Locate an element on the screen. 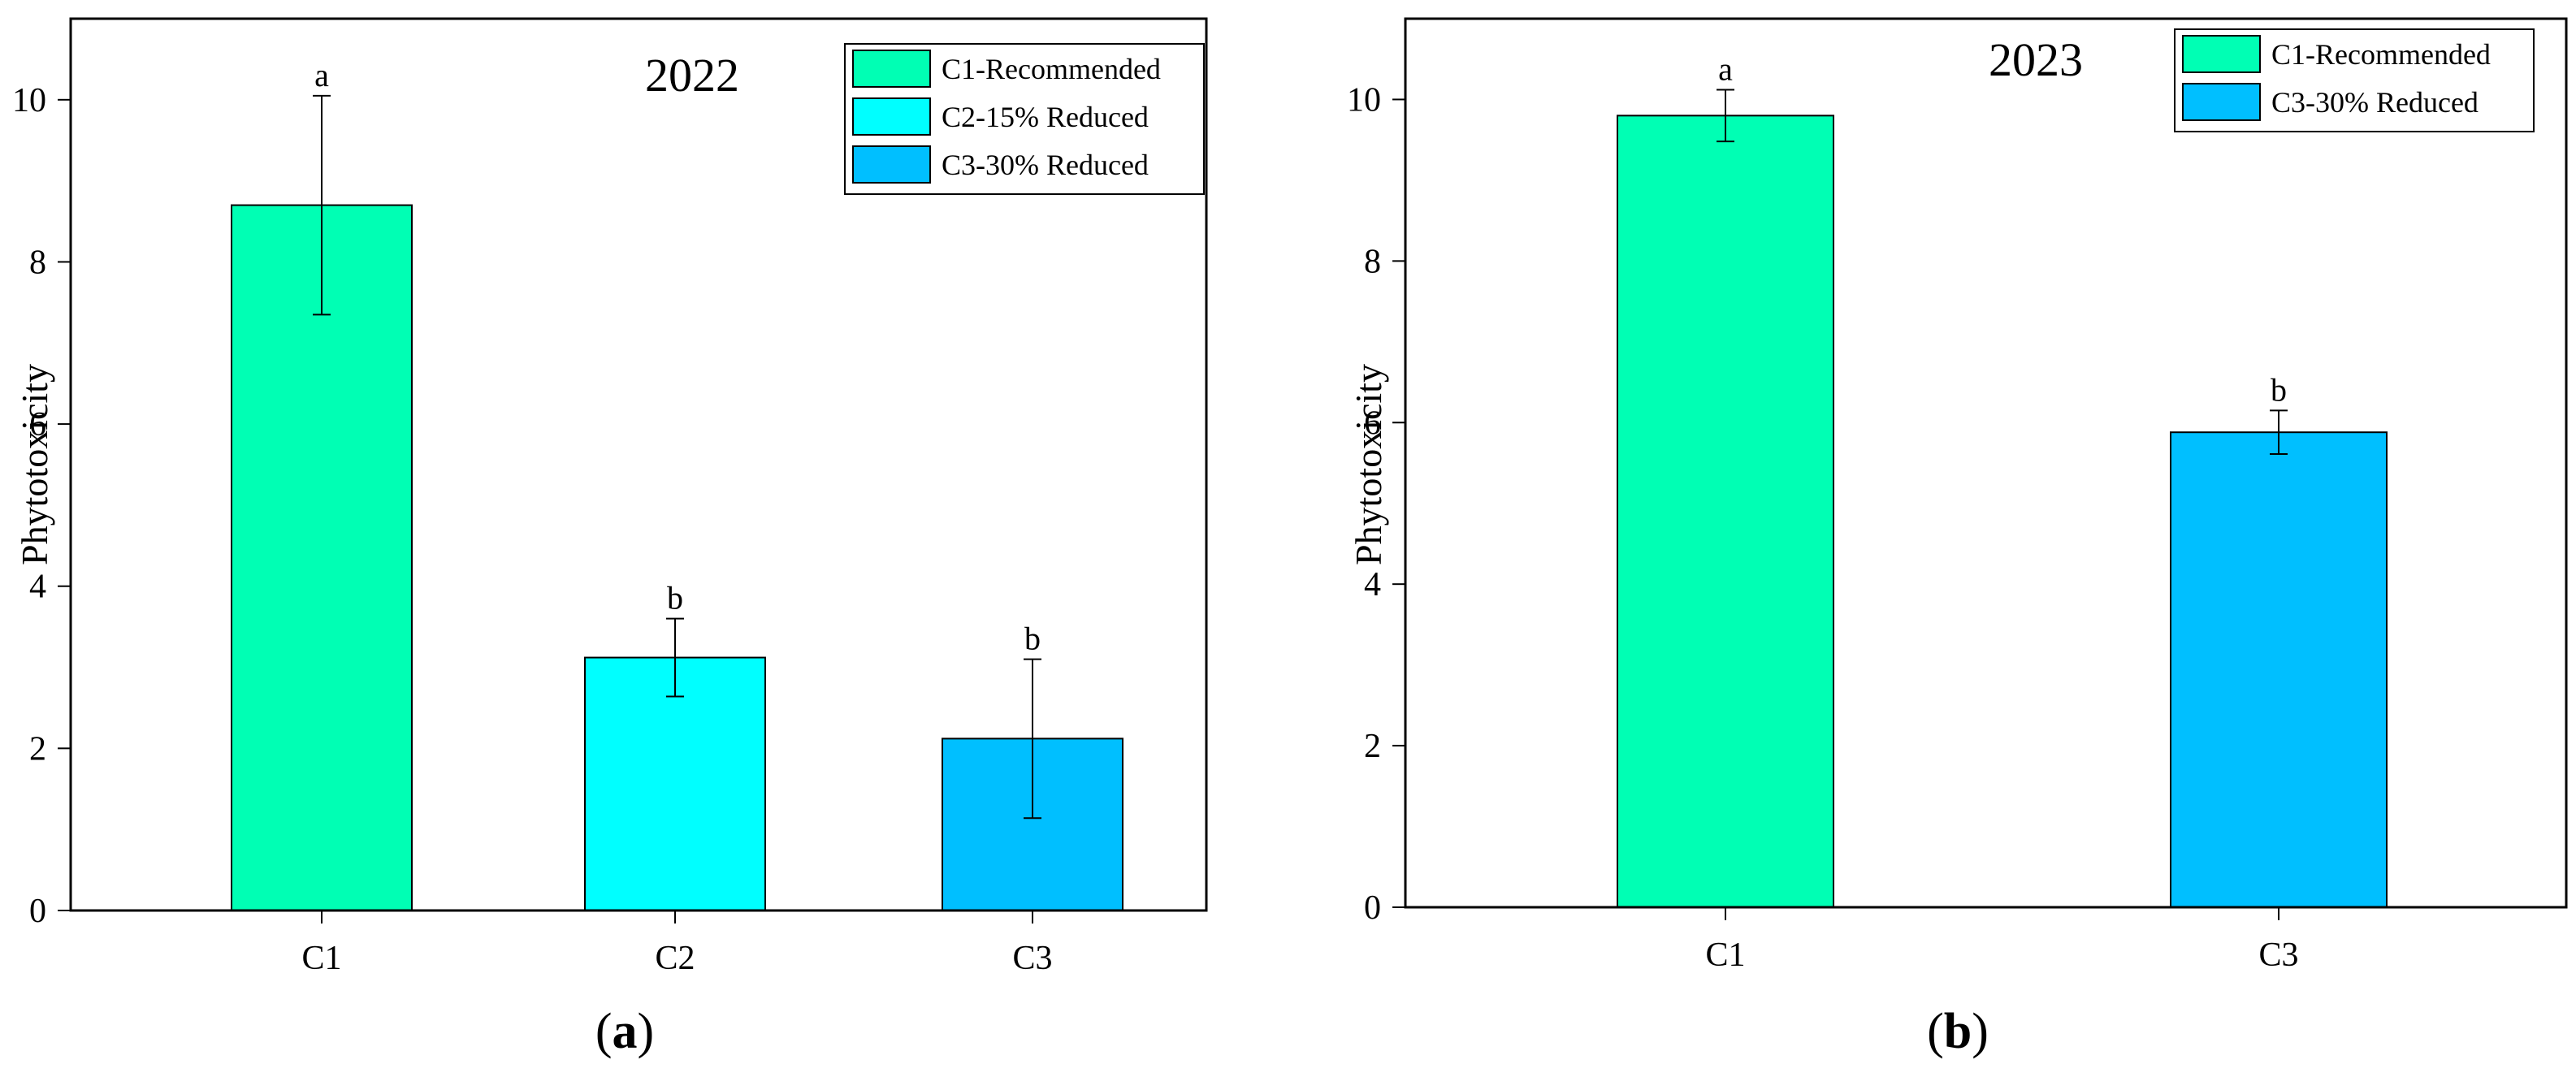 The width and height of the screenshot is (2576, 1077). panel-letter: b is located at coordinates (1958, 1031).